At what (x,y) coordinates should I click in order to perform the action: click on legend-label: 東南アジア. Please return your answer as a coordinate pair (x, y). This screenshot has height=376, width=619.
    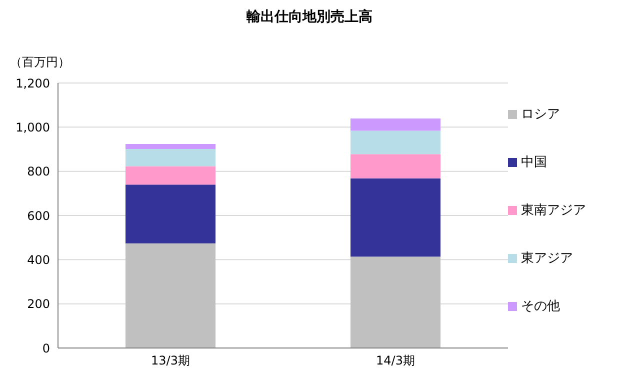
    Looking at the image, I should click on (553, 210).